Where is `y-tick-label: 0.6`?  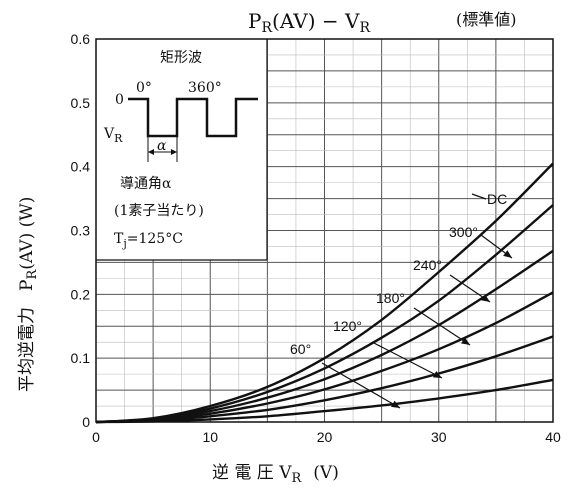
y-tick-label: 0.6 is located at coordinates (81, 39).